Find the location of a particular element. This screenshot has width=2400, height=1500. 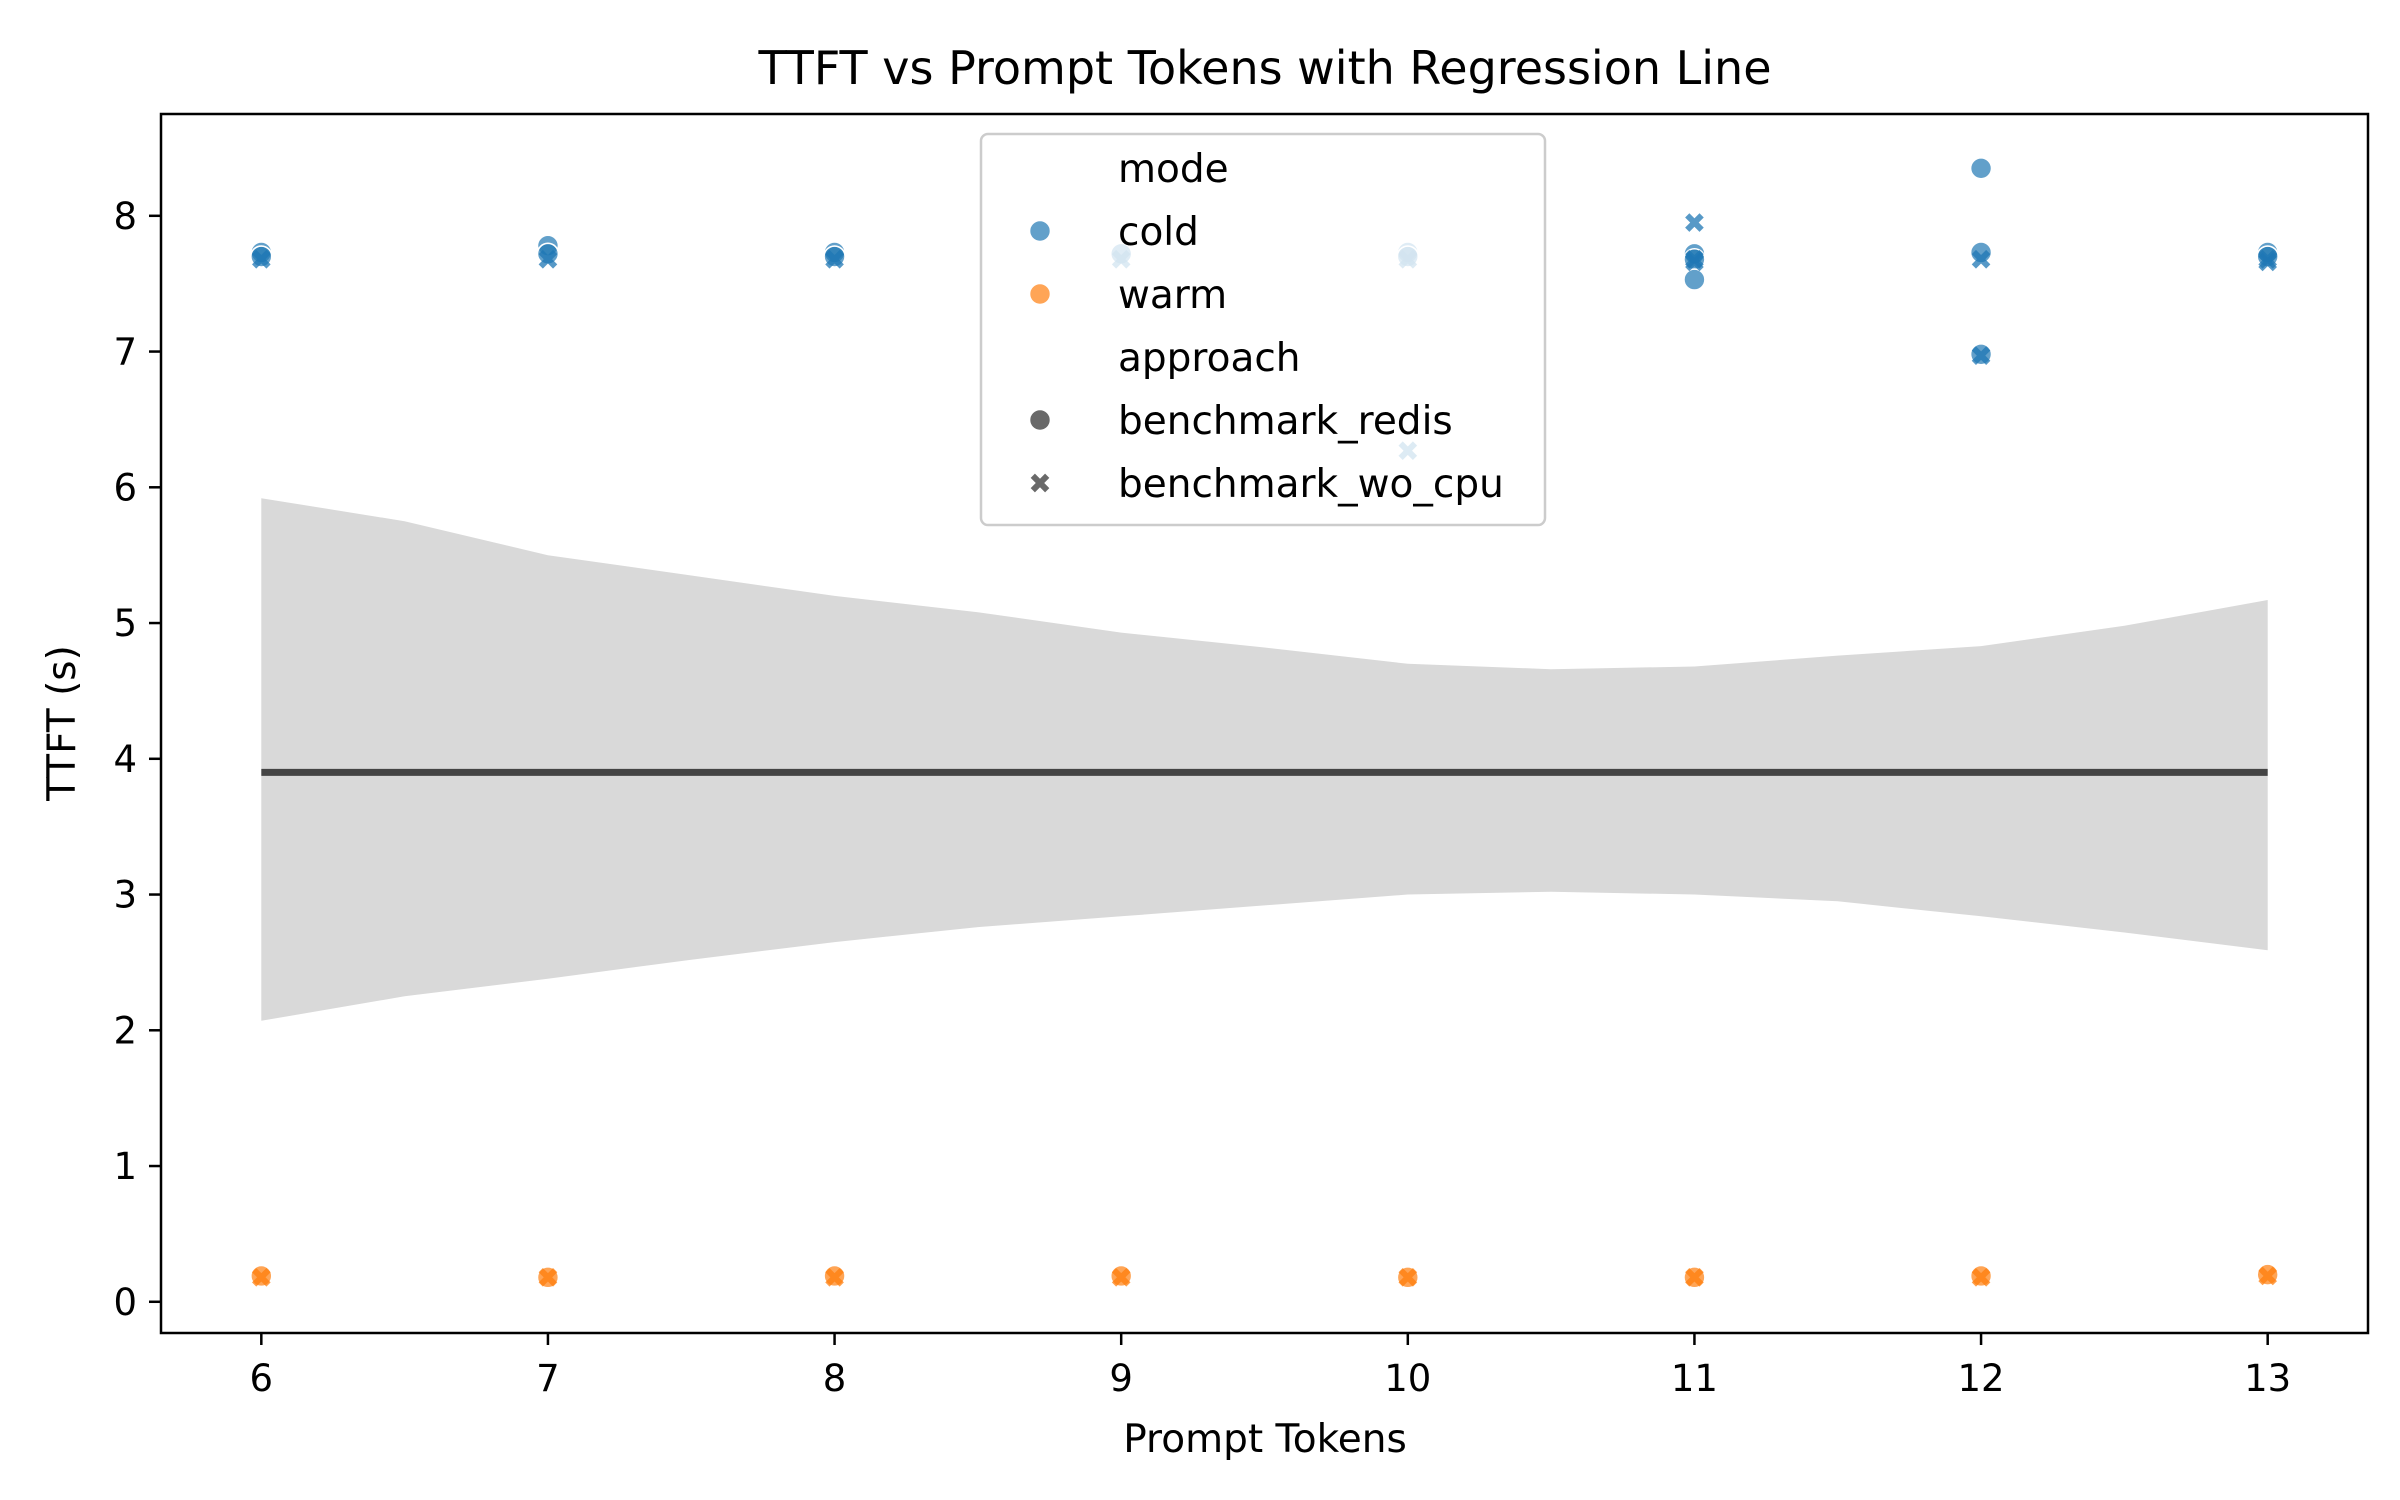

legend-label: benchmark_wo_cpu is located at coordinates (1311, 484).